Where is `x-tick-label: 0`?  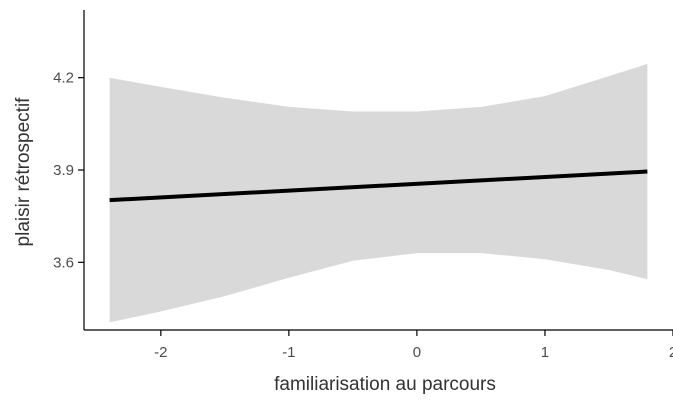 x-tick-label: 0 is located at coordinates (417, 352).